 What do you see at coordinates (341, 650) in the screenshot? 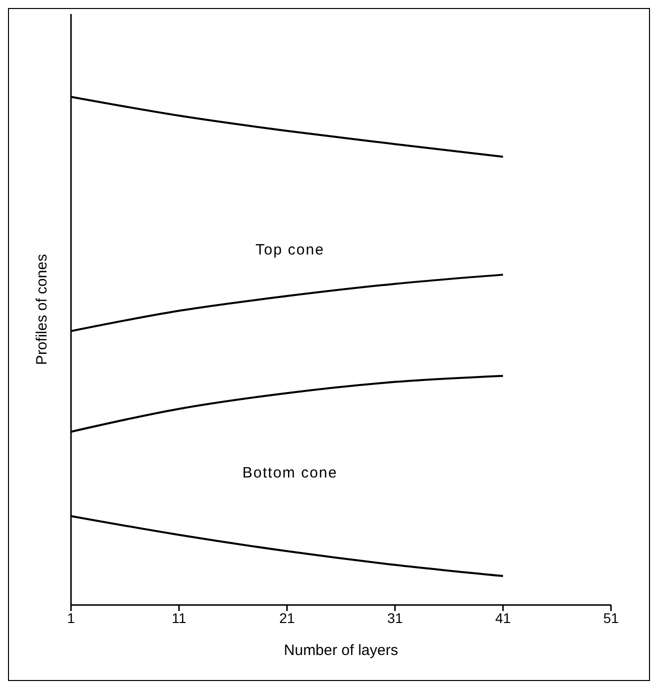
I see `x-axis-title: Number of layers` at bounding box center [341, 650].